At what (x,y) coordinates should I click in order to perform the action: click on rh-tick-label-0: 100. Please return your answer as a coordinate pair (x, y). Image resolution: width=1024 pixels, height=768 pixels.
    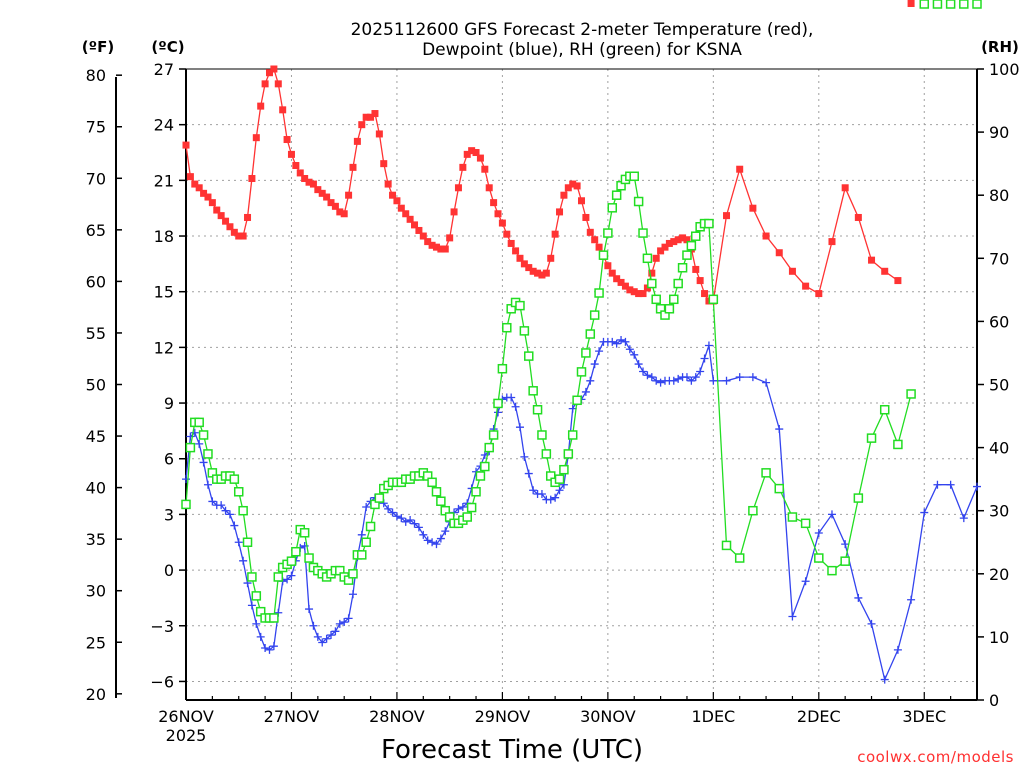
    Looking at the image, I should click on (1004, 69).